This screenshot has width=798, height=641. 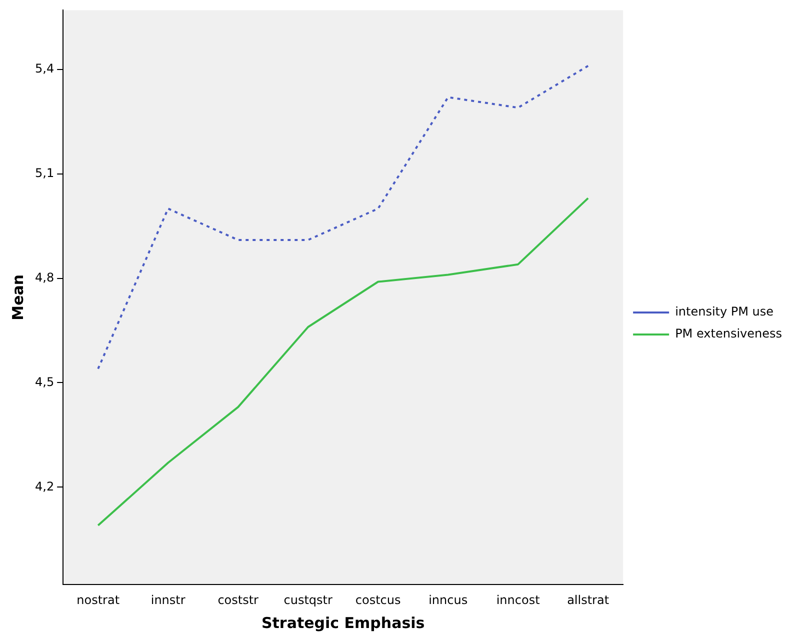 I want to click on y-tick-label: 4,8, so click(x=44, y=277).